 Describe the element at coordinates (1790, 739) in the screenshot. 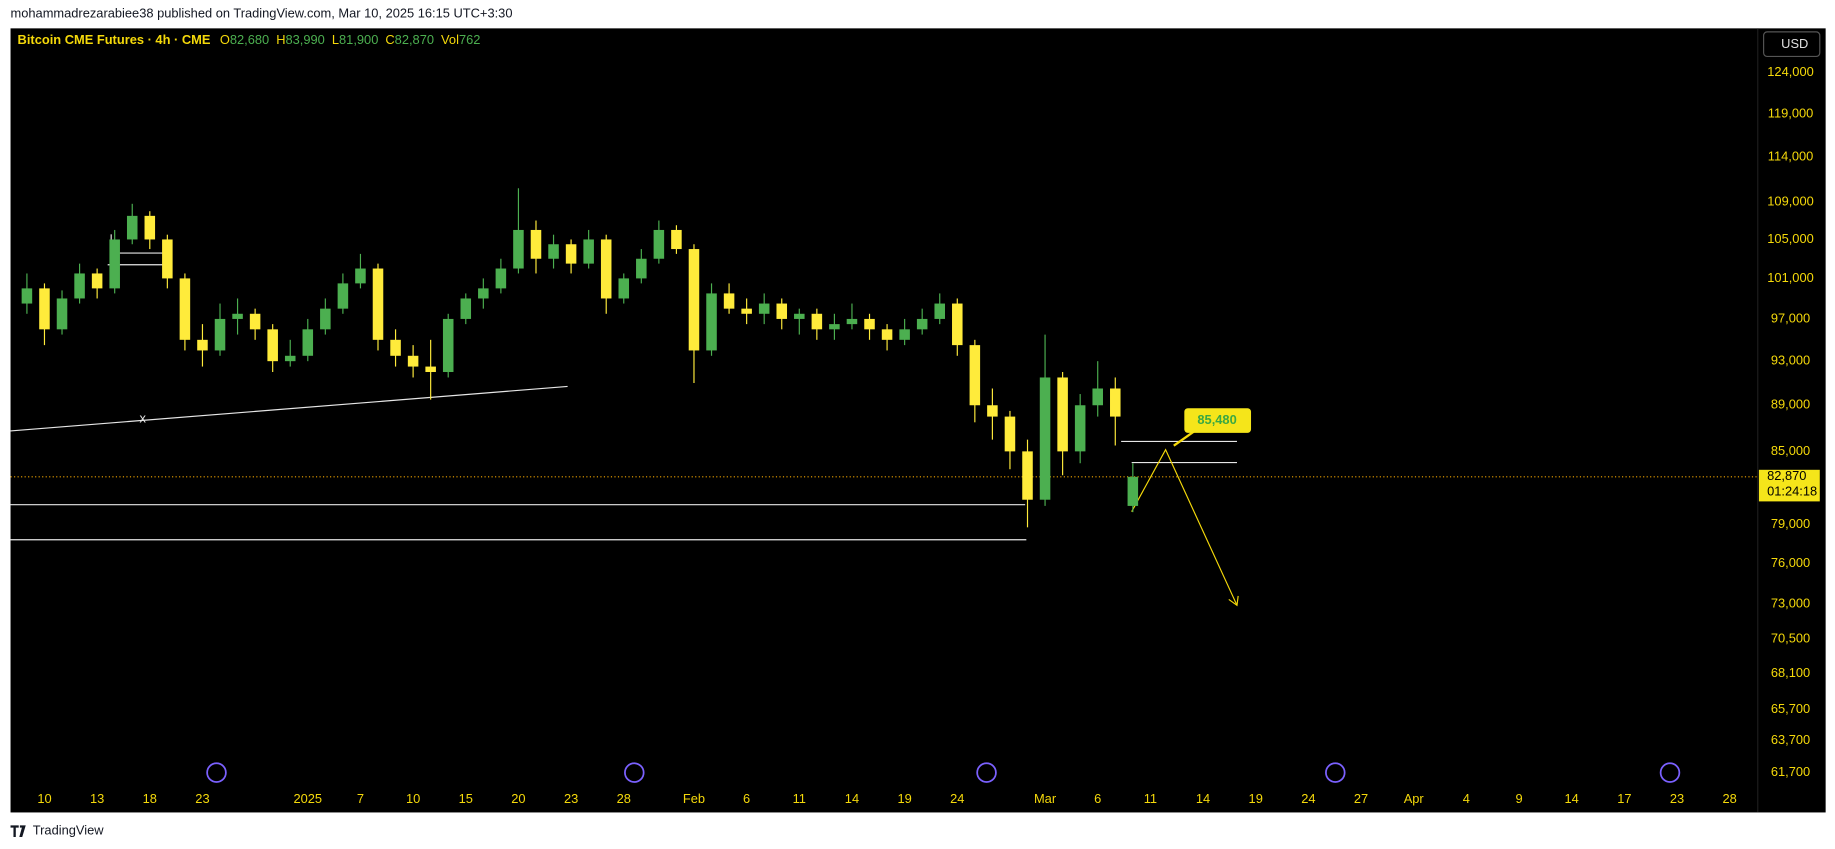

I see `y-tick-label: 63,700` at that location.